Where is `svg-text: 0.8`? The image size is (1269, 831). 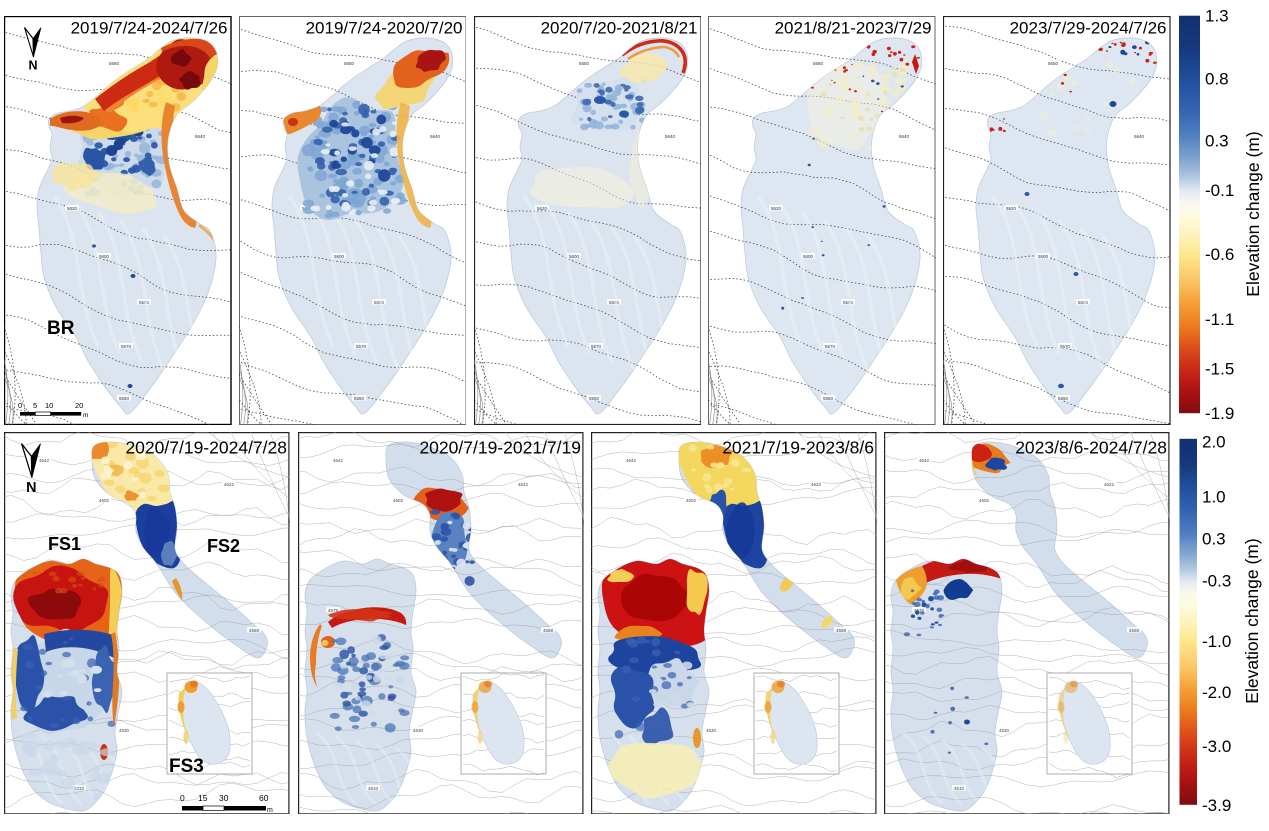
svg-text: 0.8 is located at coordinates (1217, 79).